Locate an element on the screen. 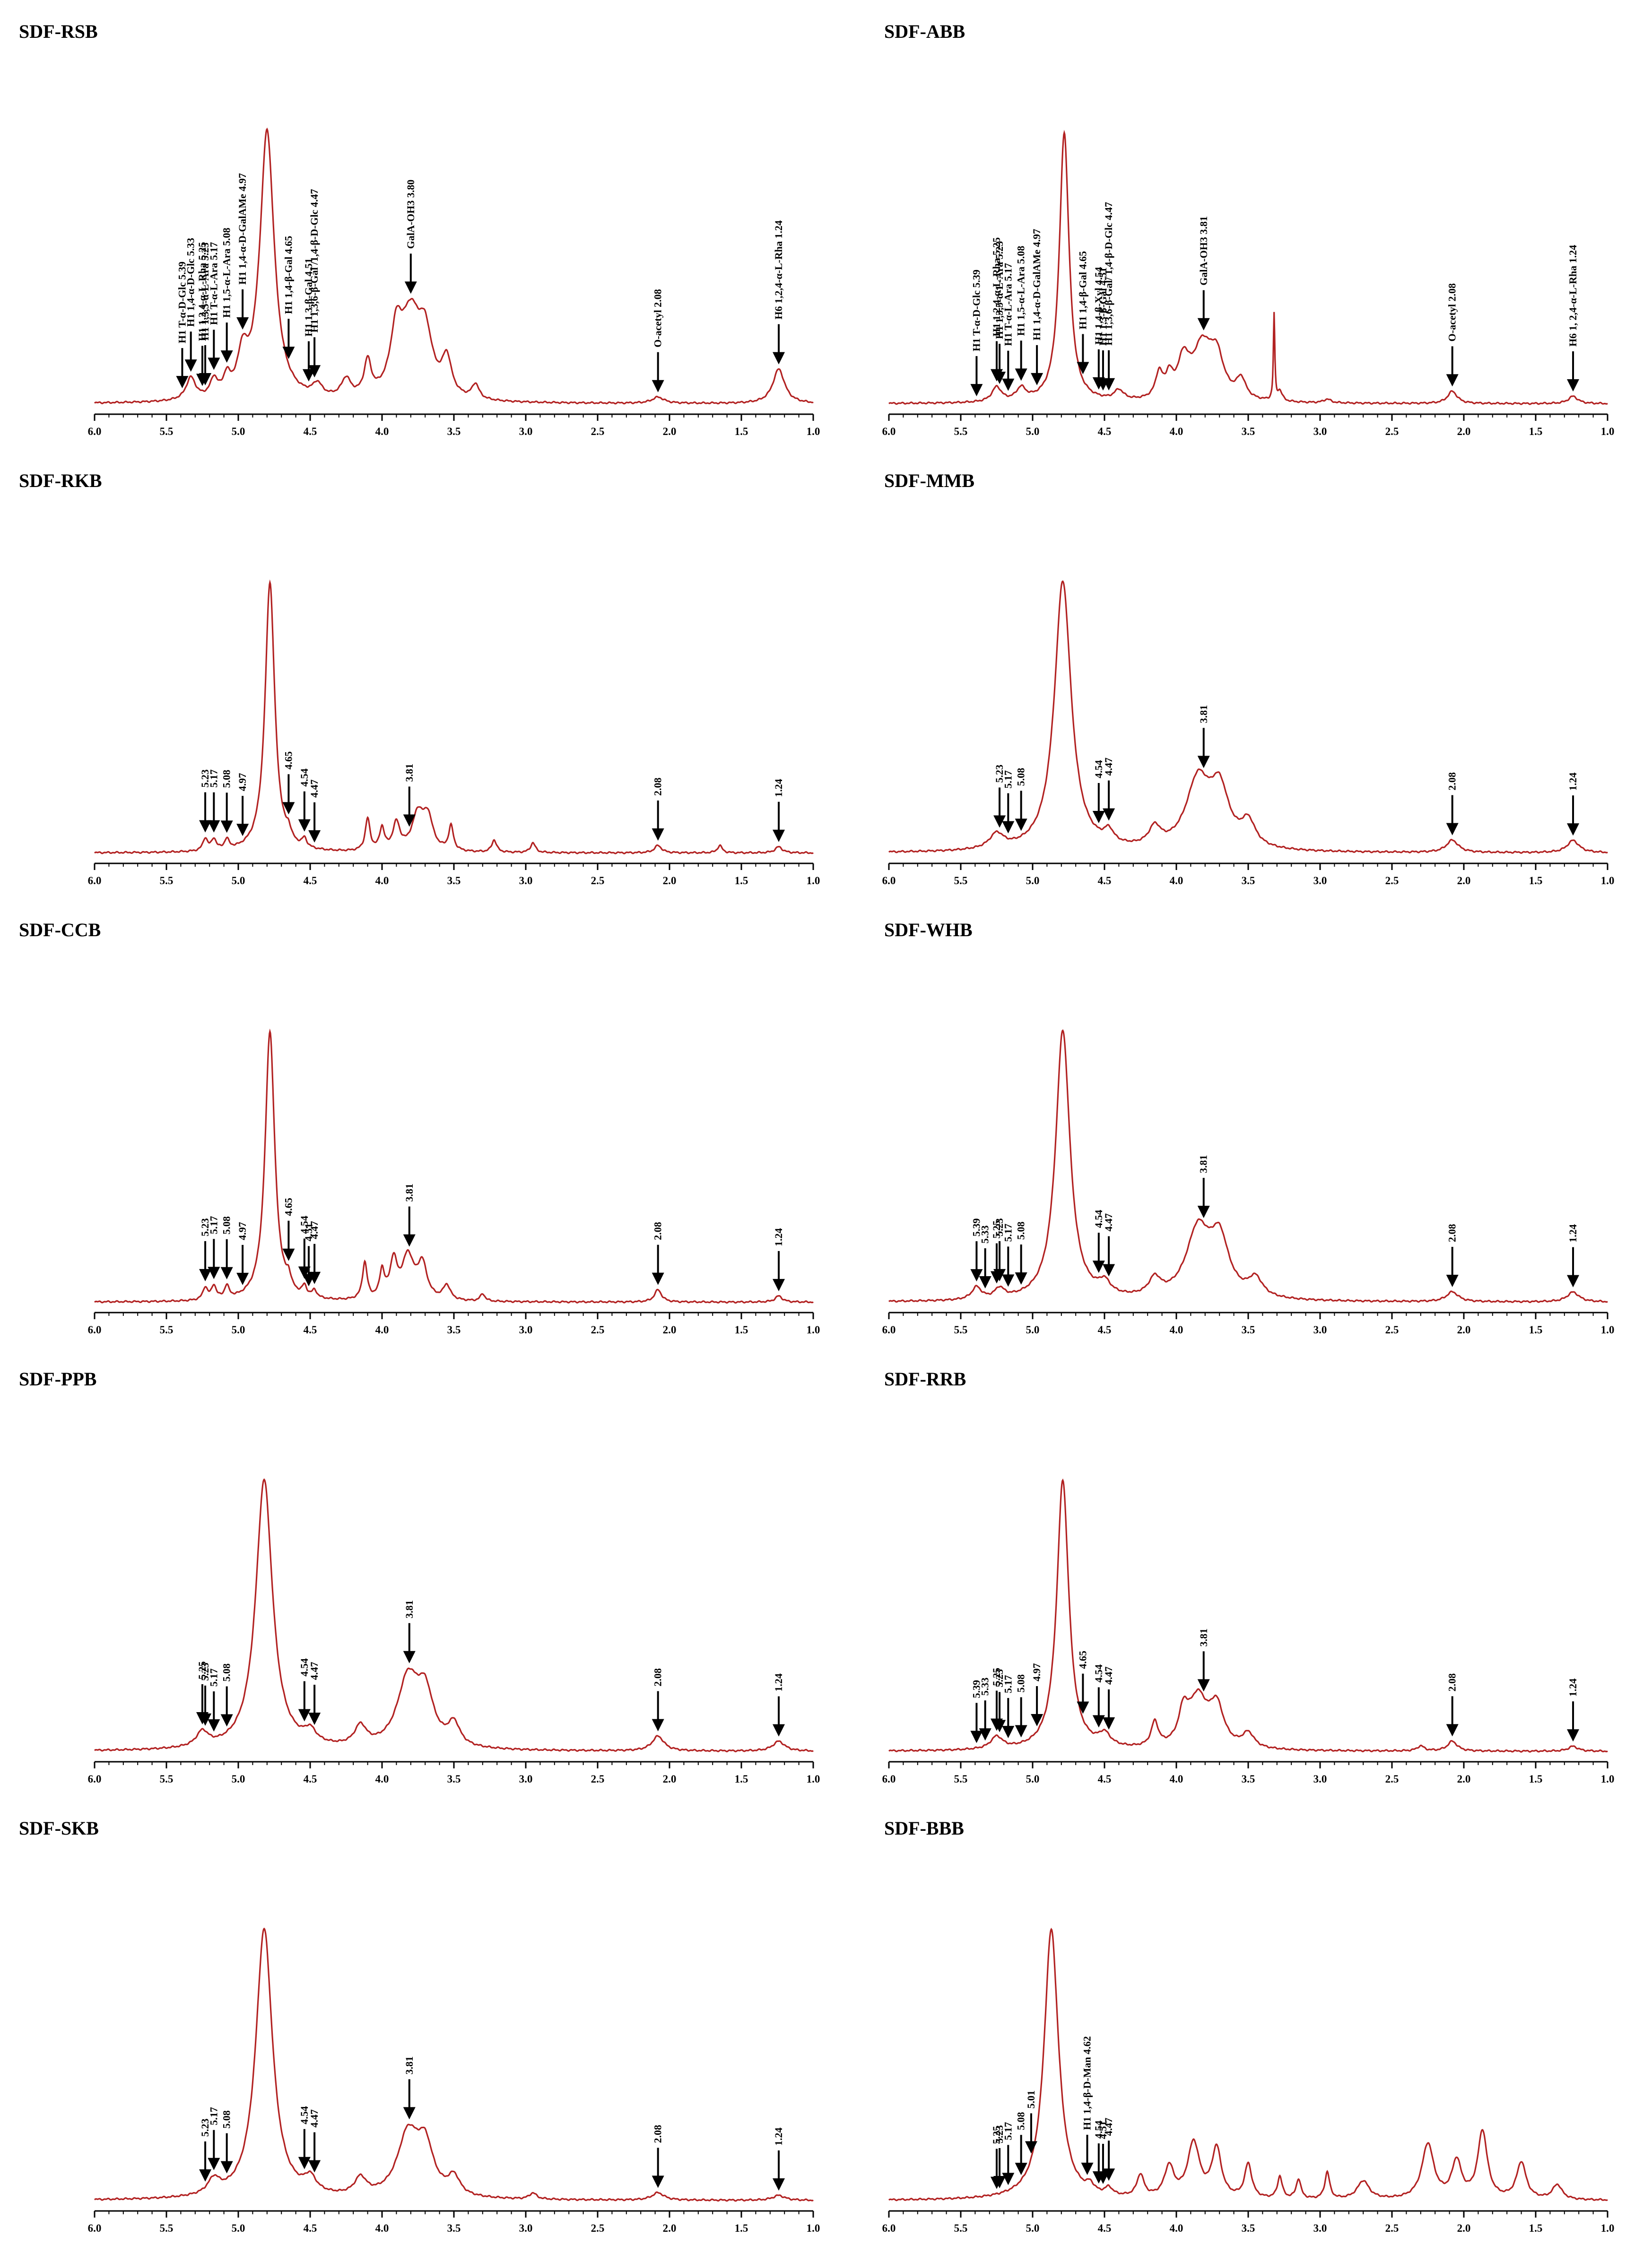 This screenshot has height=2245, width=1652. annotation-label: 5.25 is located at coordinates (997, 1677).